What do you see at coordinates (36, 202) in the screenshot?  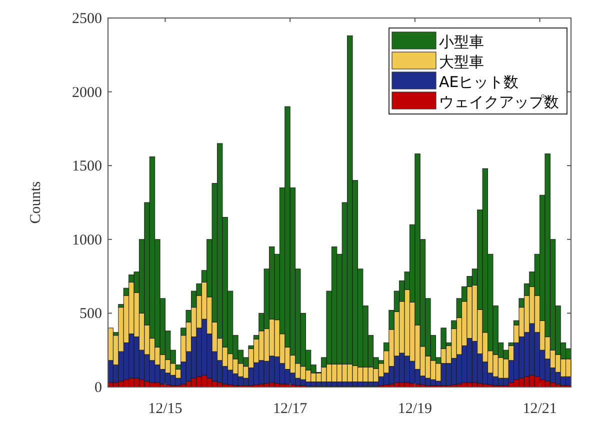 I see `y-axis-title: Counts` at bounding box center [36, 202].